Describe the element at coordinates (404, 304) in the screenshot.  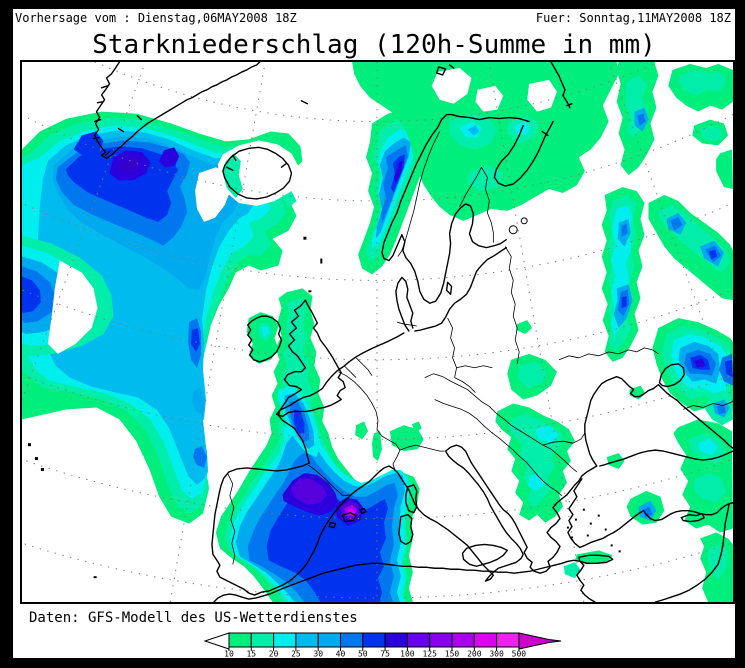
I see `denmark-coast` at that location.